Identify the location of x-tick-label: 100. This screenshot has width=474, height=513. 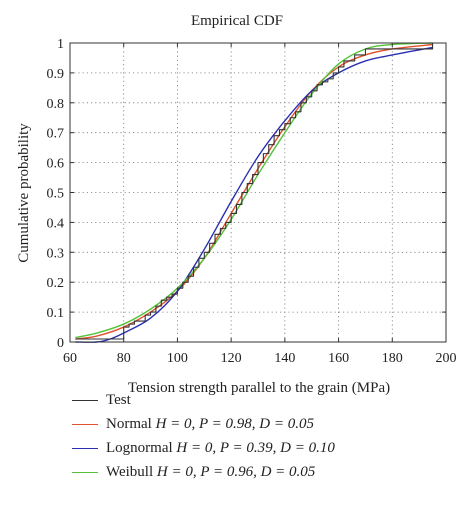
(177, 358).